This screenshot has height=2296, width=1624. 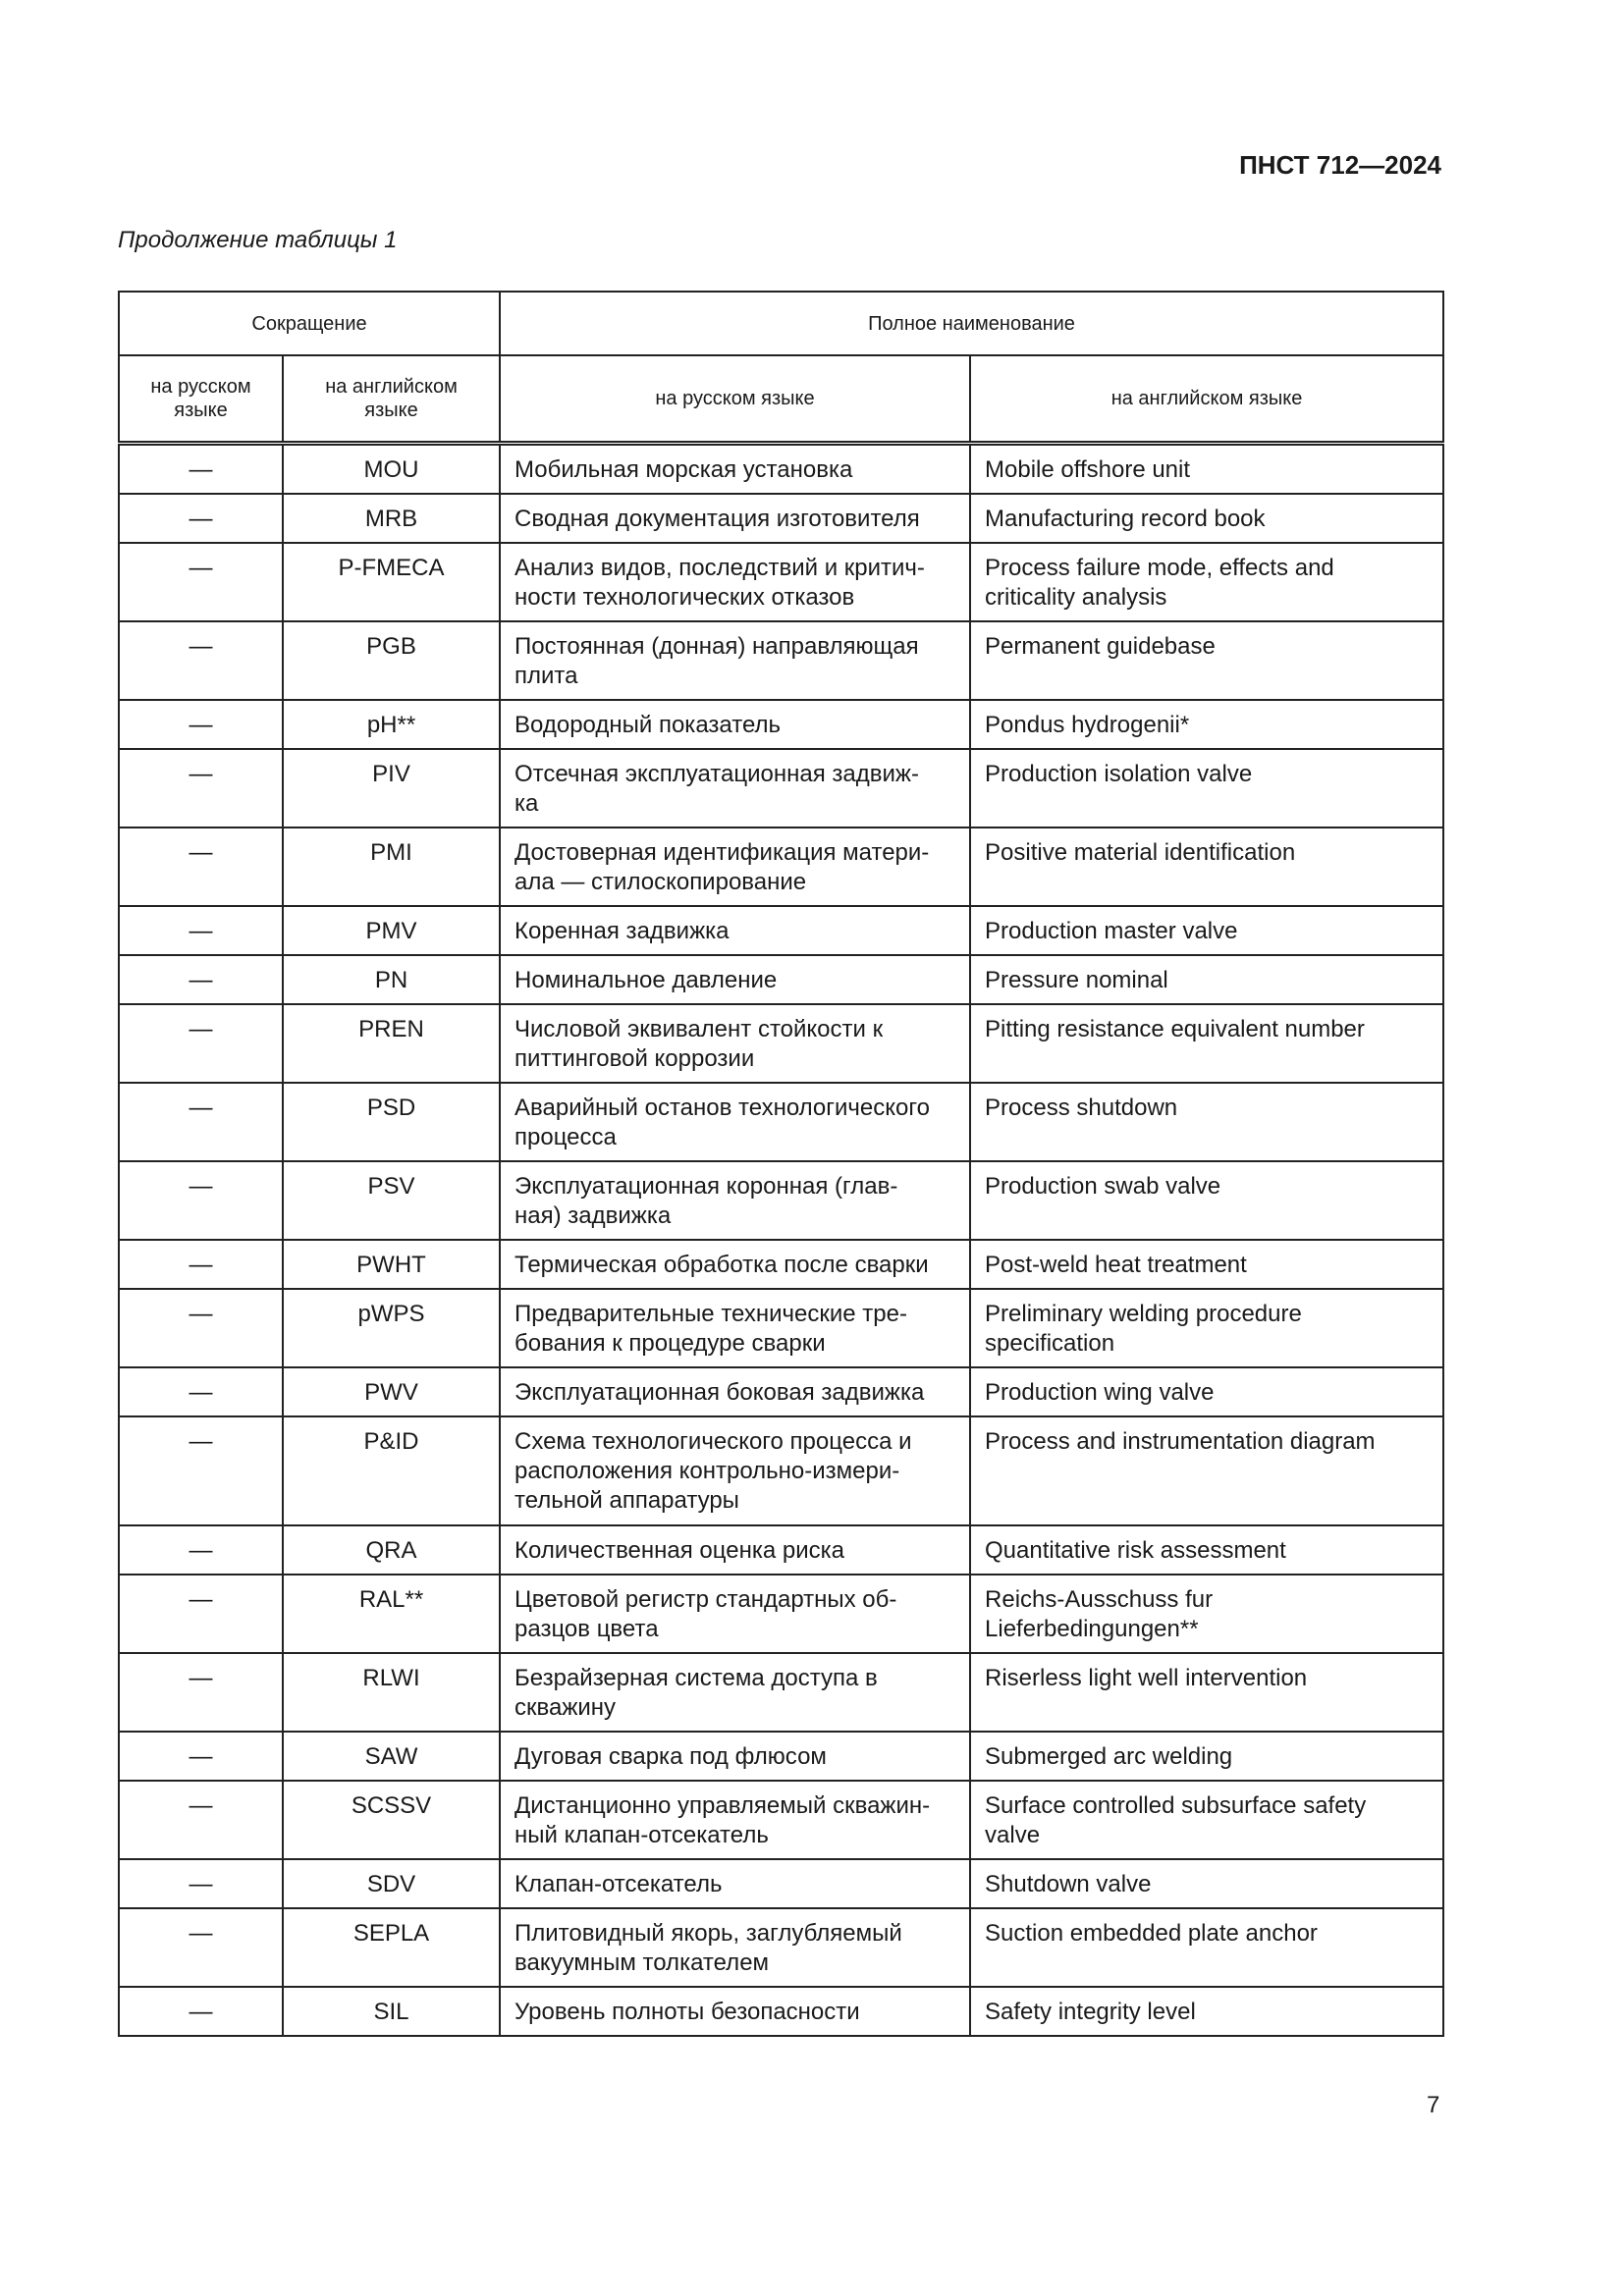 What do you see at coordinates (201, 400) in the screenshot?
I see `header-ru-abbr: на русском языке` at bounding box center [201, 400].